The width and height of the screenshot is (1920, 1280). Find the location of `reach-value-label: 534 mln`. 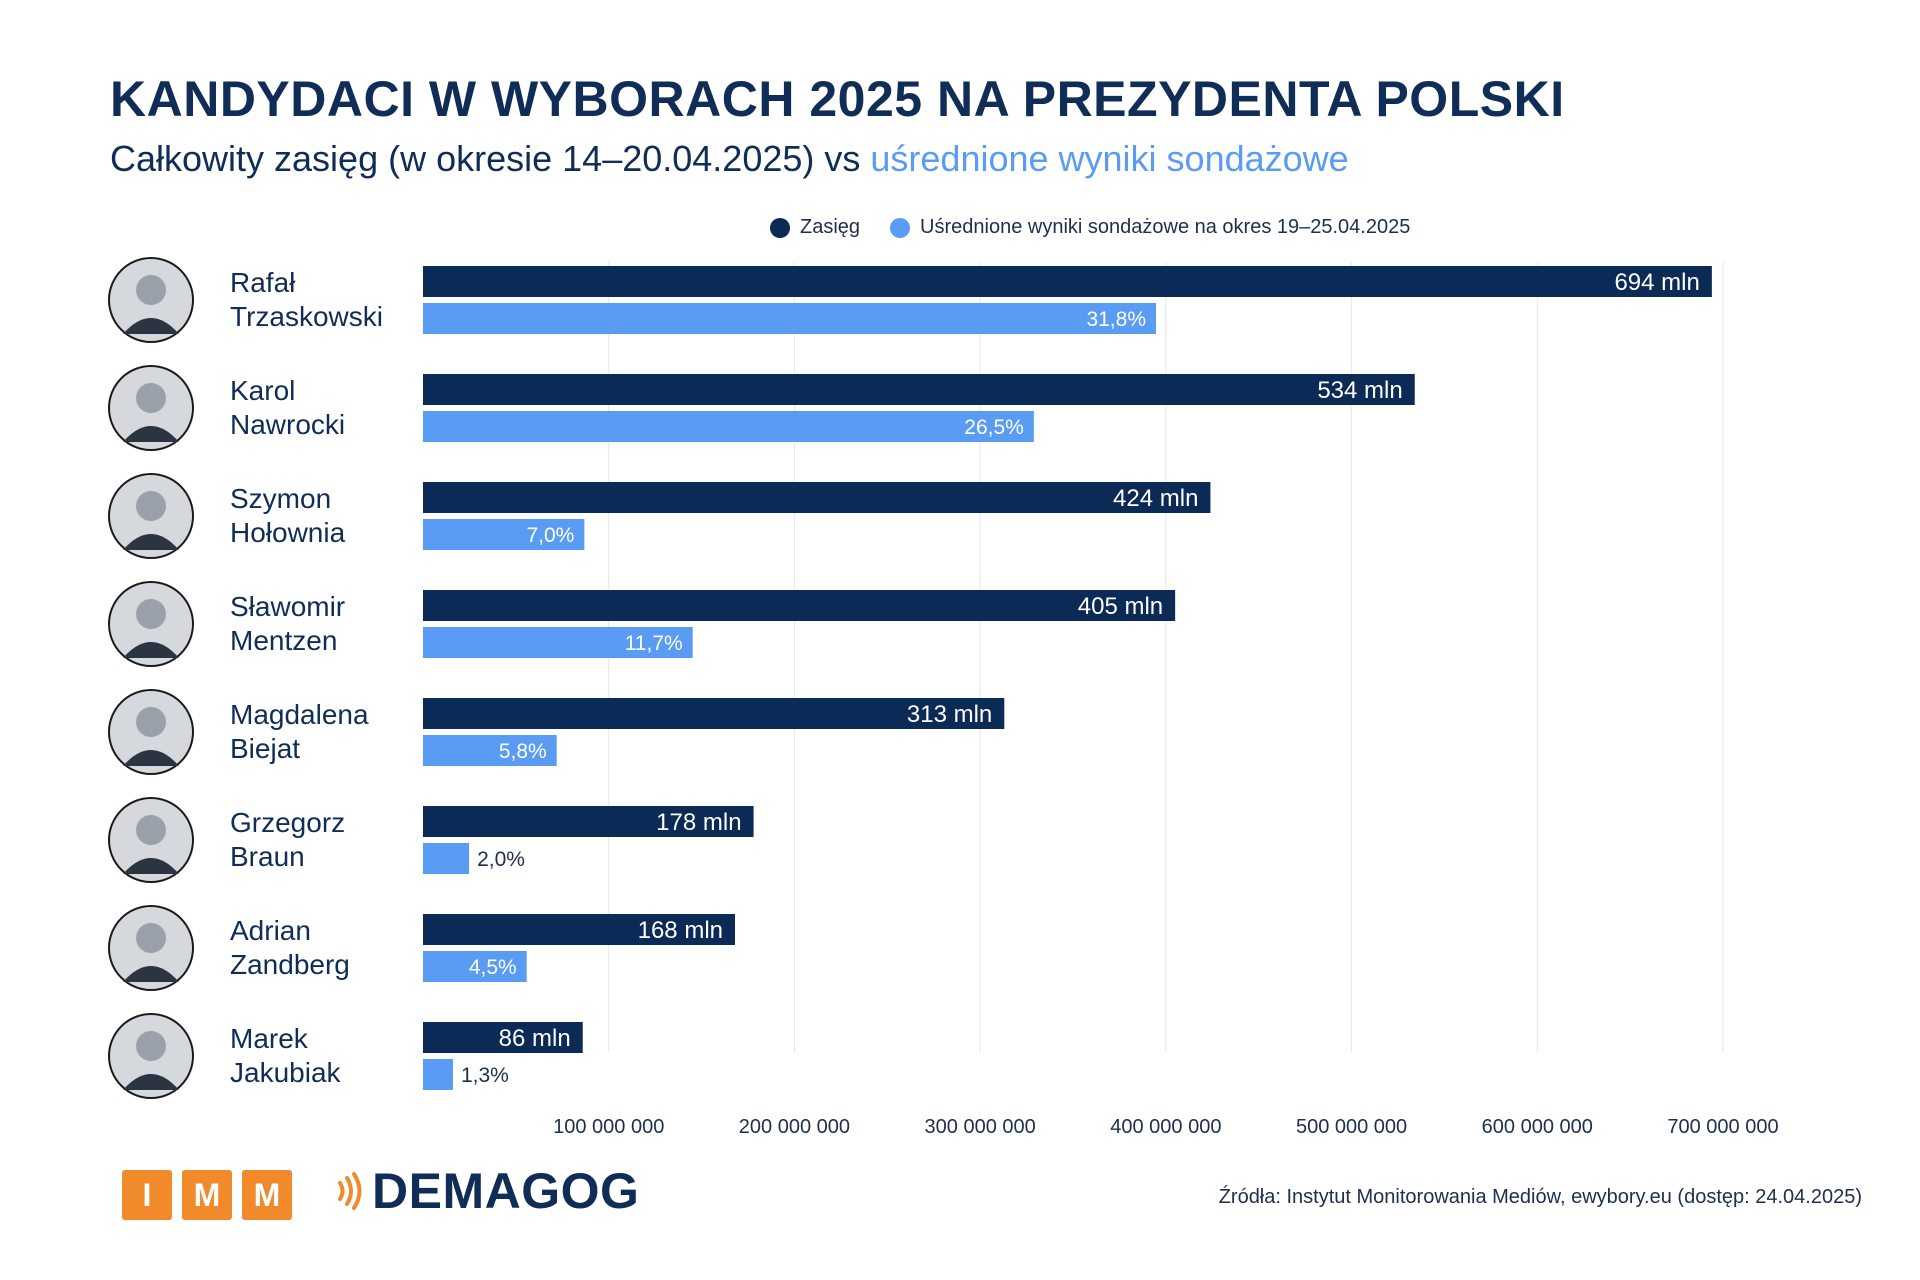

reach-value-label: 534 mln is located at coordinates (1359, 390).